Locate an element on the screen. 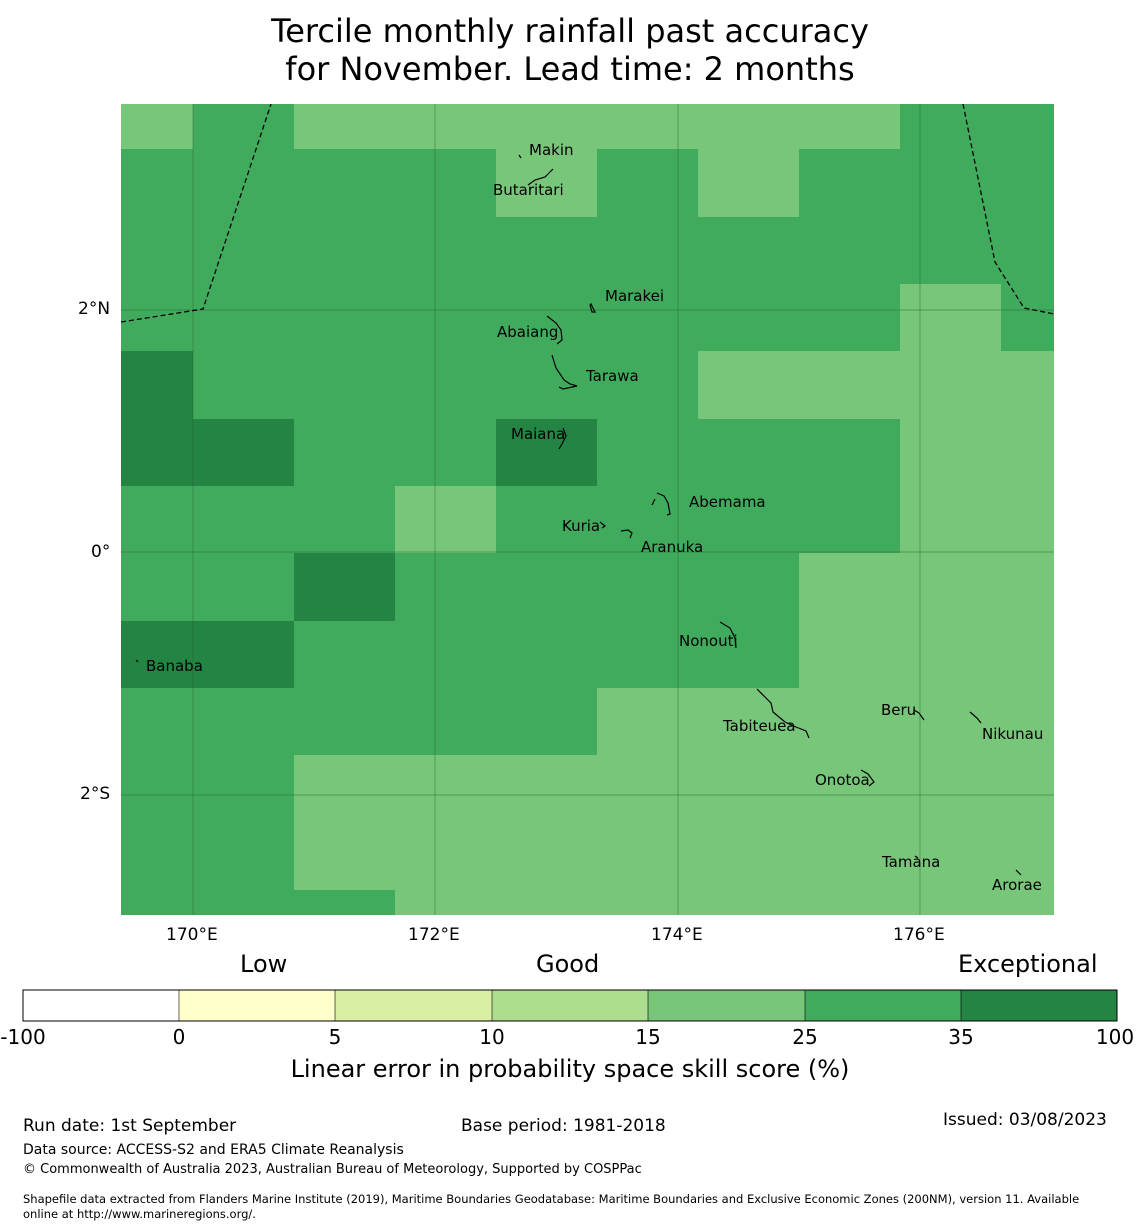 This screenshot has width=1140, height=1230. colorbar-tick: 5 is located at coordinates (335, 1037).